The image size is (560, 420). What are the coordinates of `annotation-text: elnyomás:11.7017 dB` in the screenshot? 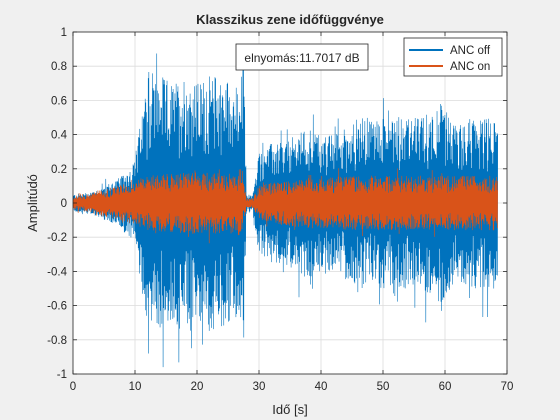 It's located at (301, 58).